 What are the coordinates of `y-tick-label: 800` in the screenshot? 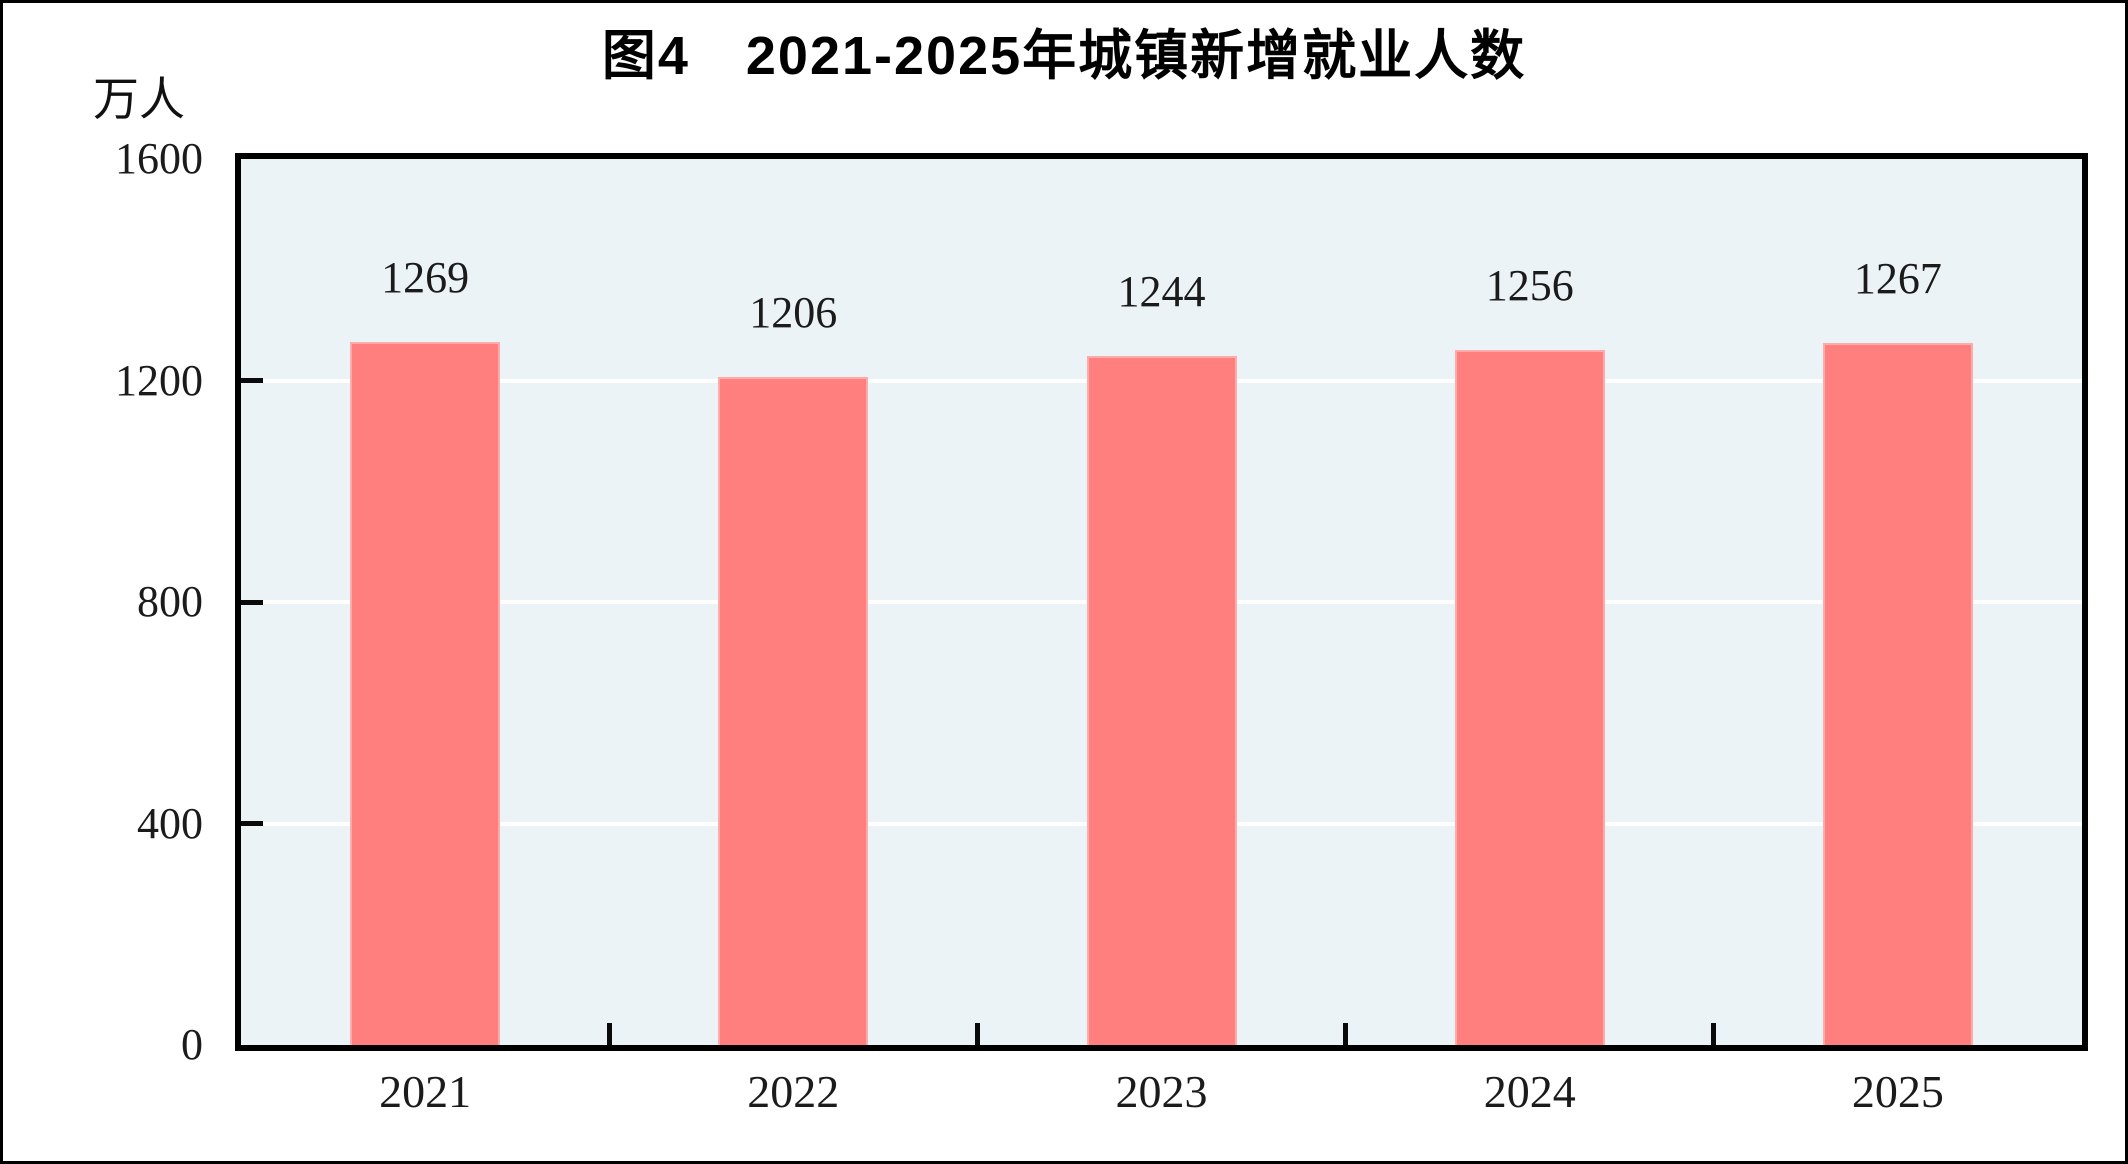 It's located at (170, 601).